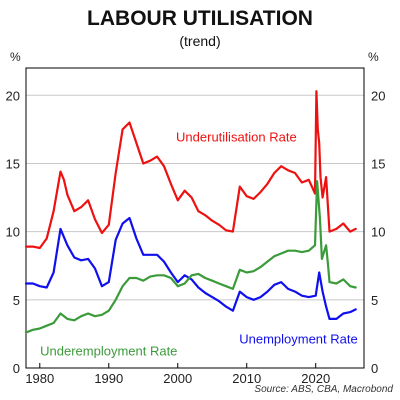 Image resolution: width=400 pixels, height=400 pixels. Describe the element at coordinates (15, 57) in the screenshot. I see `y-unit-left: %` at that location.